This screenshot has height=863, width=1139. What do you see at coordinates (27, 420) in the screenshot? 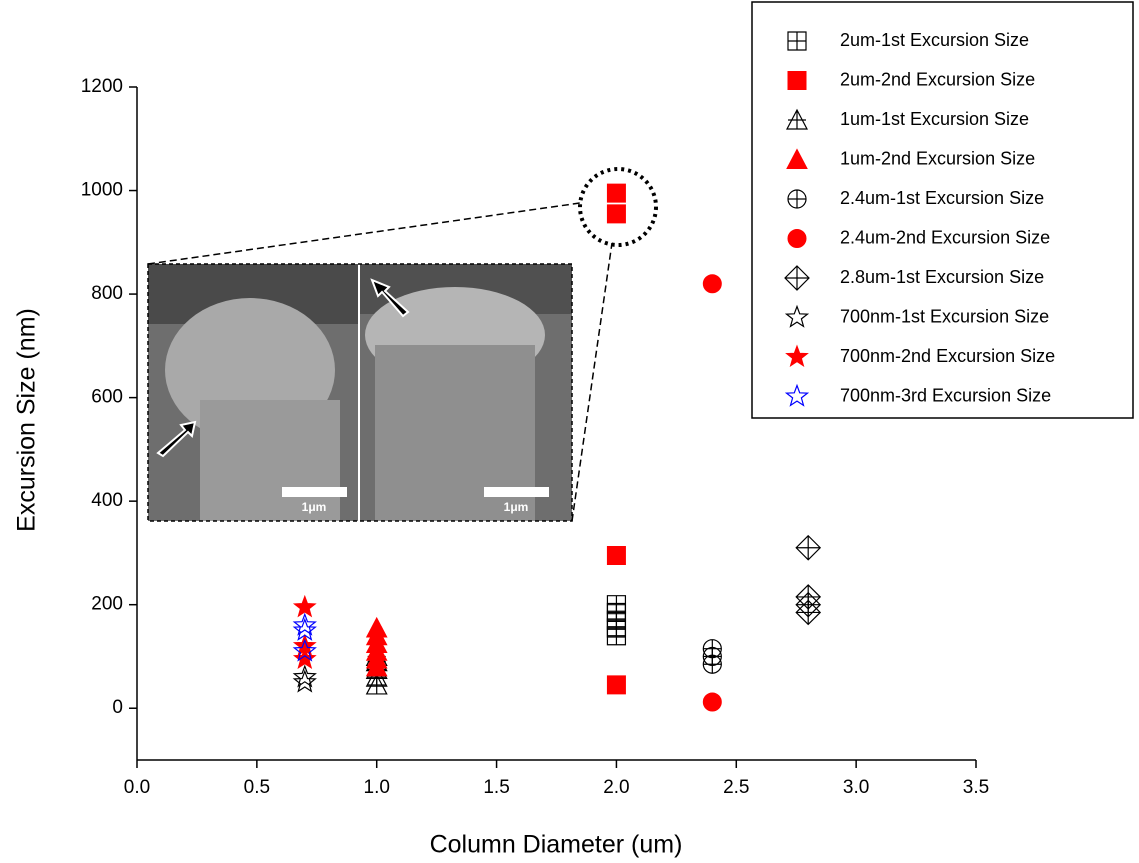
I see `y-axis-title: Excursion Size (nm)` at bounding box center [27, 420].